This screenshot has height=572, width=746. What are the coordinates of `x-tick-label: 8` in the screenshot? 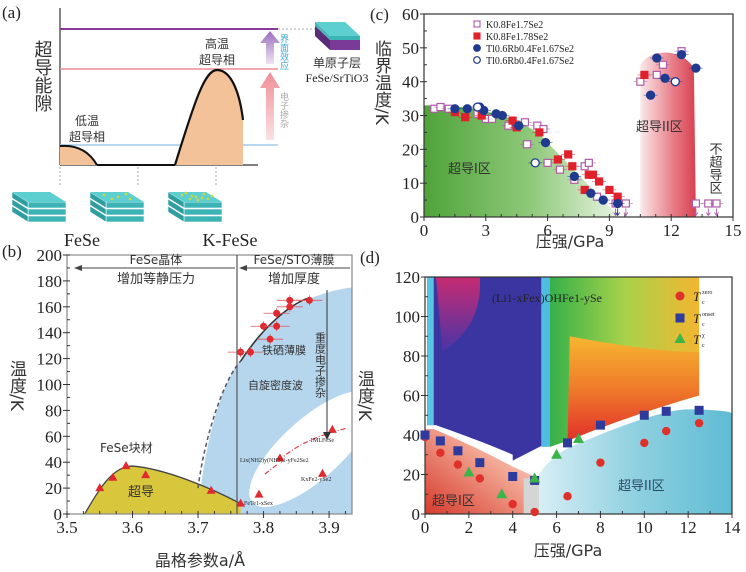 It's located at (600, 527).